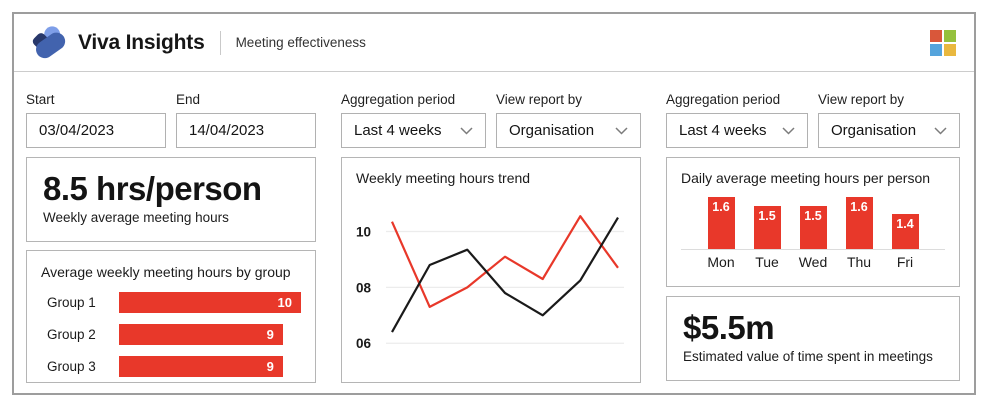 This screenshot has width=988, height=409. I want to click on aggregation-select: Last 4 weeks, so click(413, 130).